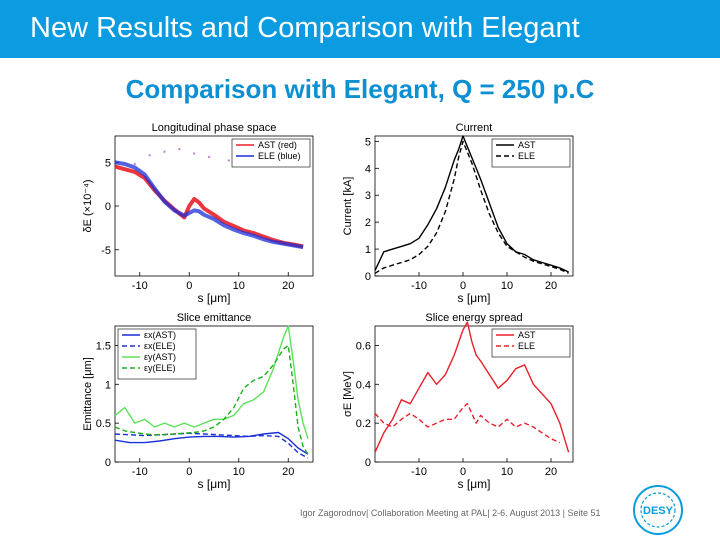  Describe the element at coordinates (363, 346) in the screenshot. I see `energy-spread-ytick-label: 0.6` at that location.